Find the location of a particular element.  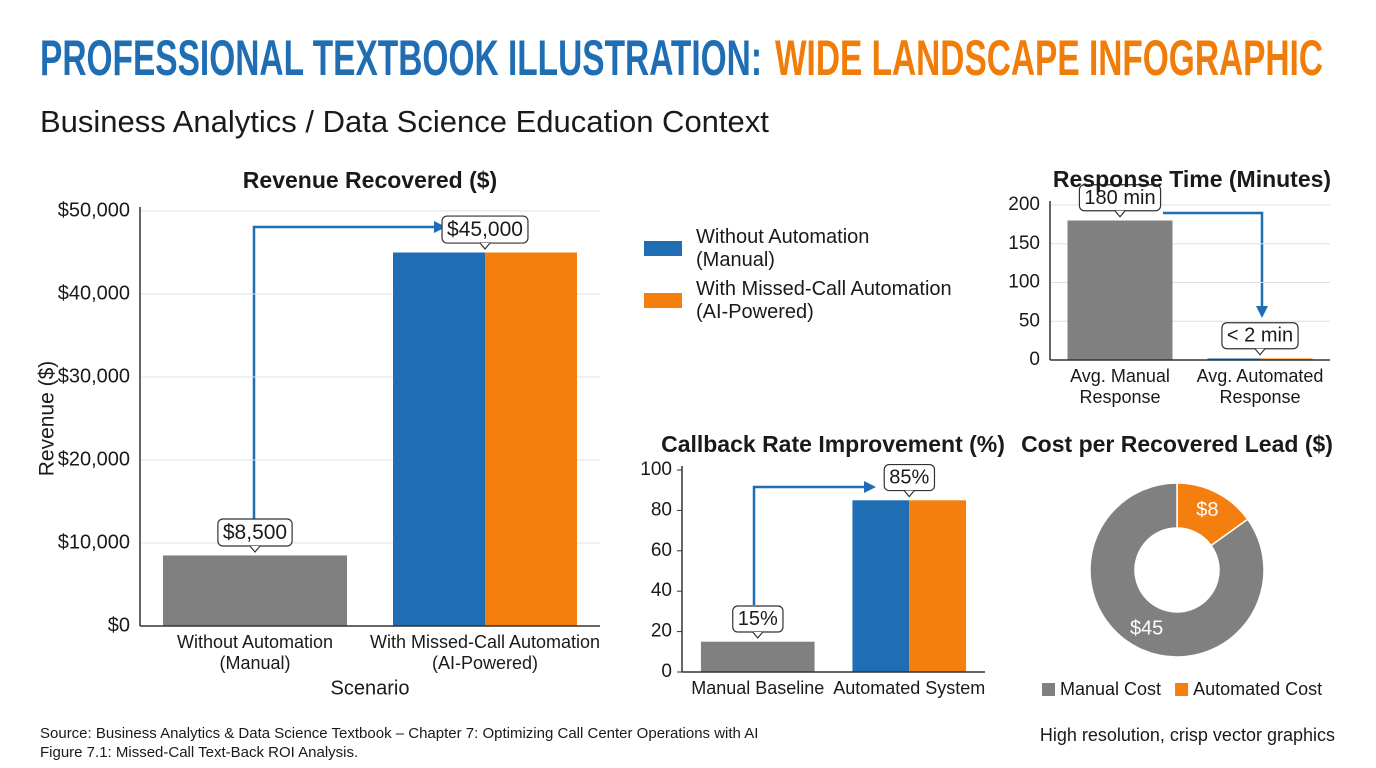

y-tick-label: 200 is located at coordinates (1024, 204).